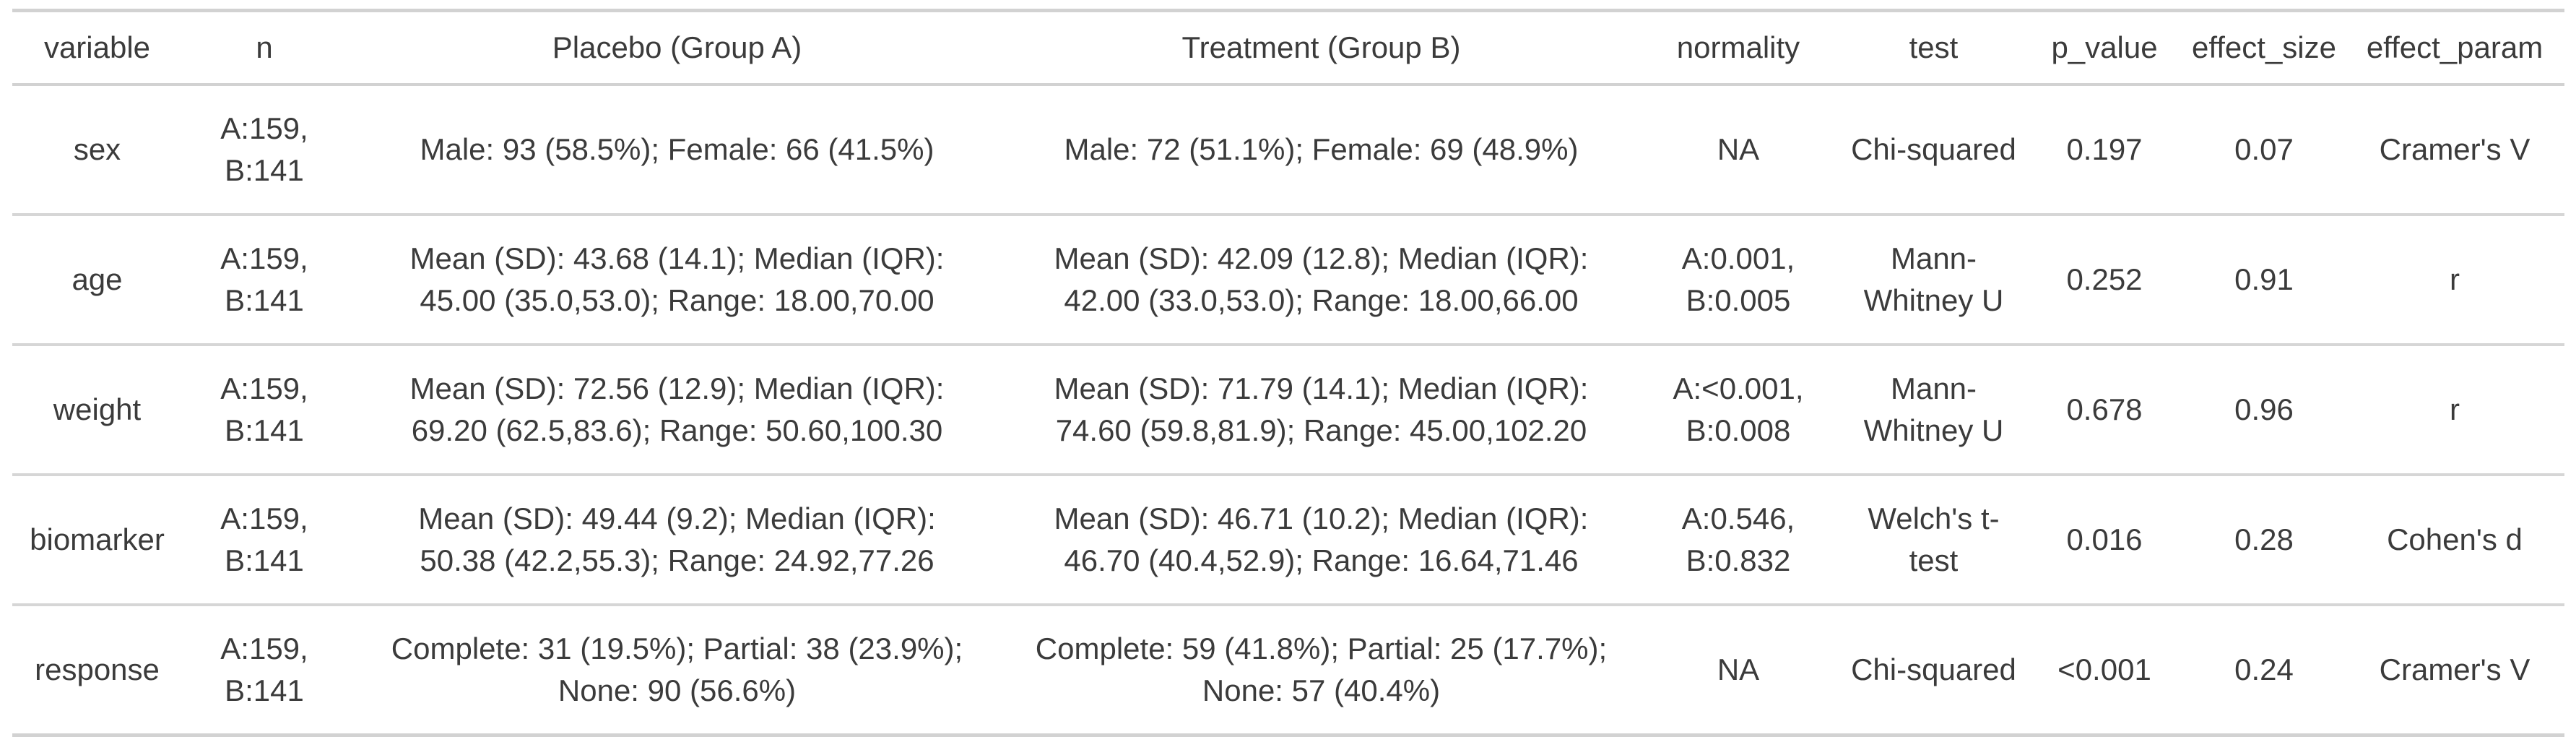  Describe the element at coordinates (1934, 280) in the screenshot. I see `cell-age-test: Mann-Whitney U` at that location.